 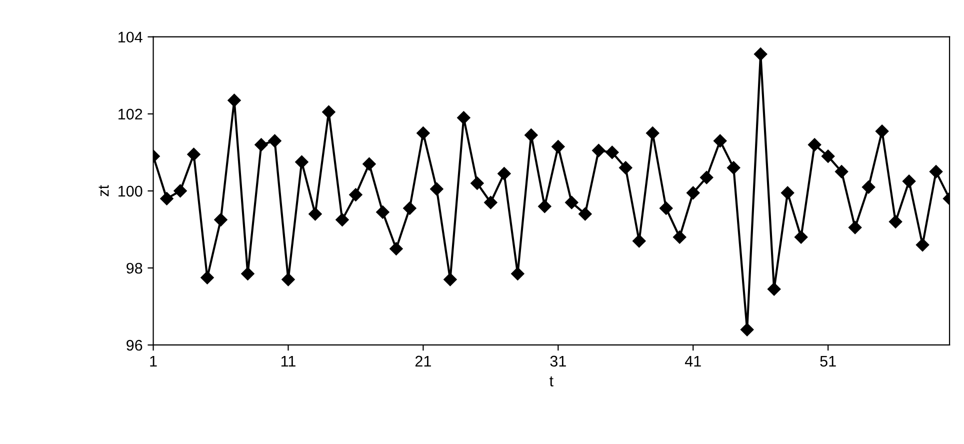 What do you see at coordinates (134, 345) in the screenshot?
I see `y-tick-label: 96` at bounding box center [134, 345].